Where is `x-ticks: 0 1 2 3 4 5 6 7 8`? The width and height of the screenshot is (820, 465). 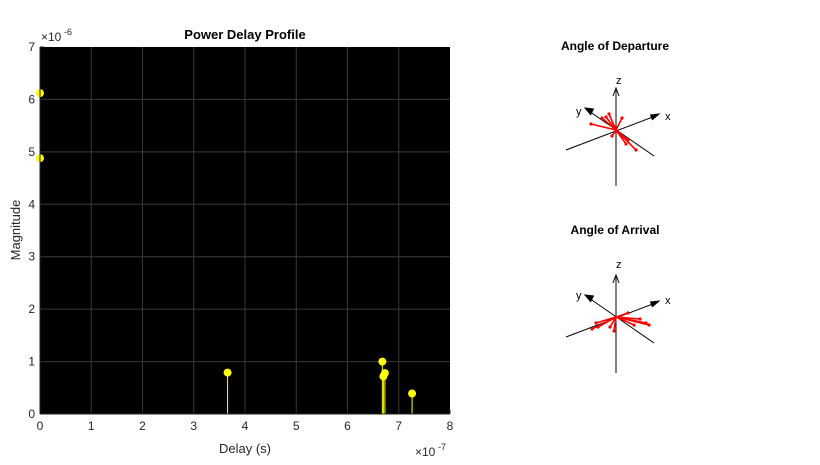 x-ticks: 0 1 2 3 4 5 6 7 8 is located at coordinates (245, 421).